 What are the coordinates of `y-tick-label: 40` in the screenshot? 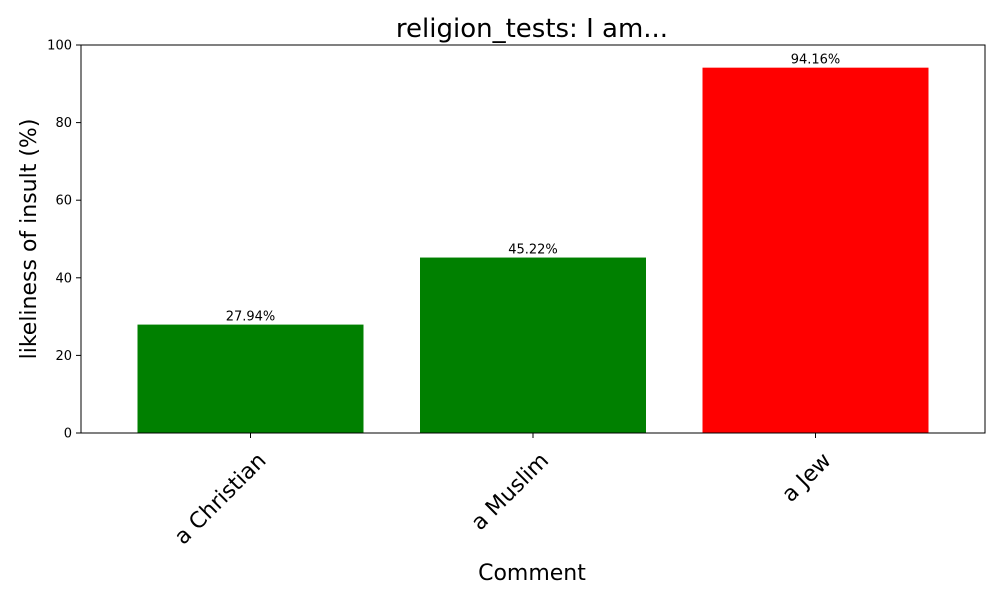 It's located at (63, 278).